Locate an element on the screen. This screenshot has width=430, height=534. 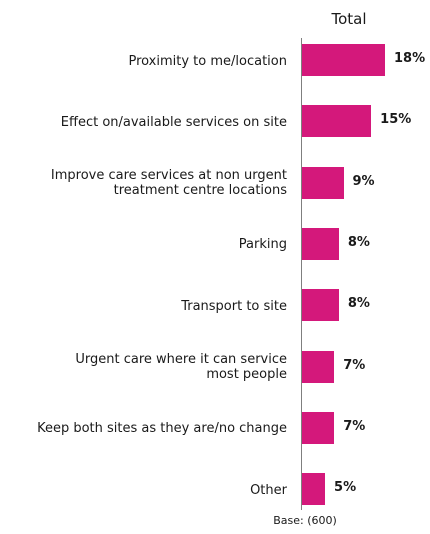
category-label: Other is located at coordinates (268, 490).